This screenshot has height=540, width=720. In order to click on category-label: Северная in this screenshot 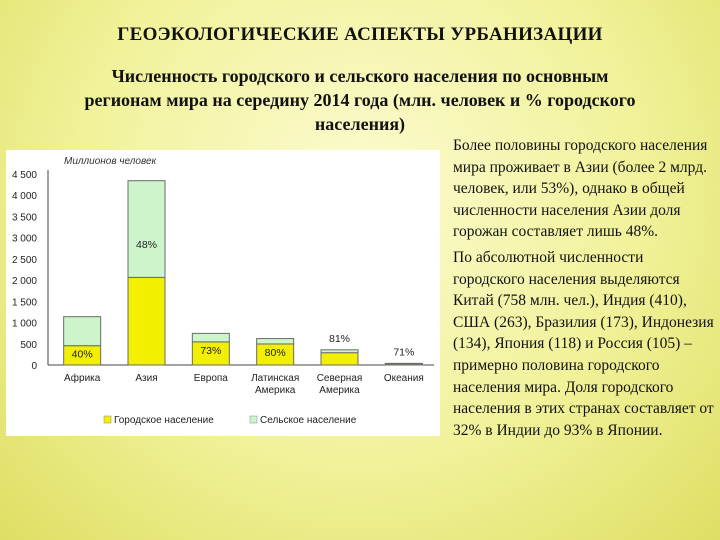, I will do `click(340, 378)`.